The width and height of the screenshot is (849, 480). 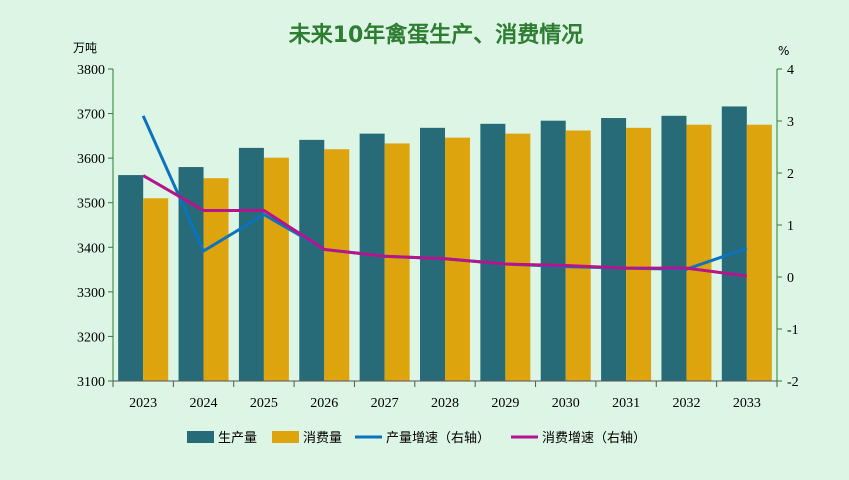 I want to click on left-tick-label: 3700, so click(x=91, y=115).